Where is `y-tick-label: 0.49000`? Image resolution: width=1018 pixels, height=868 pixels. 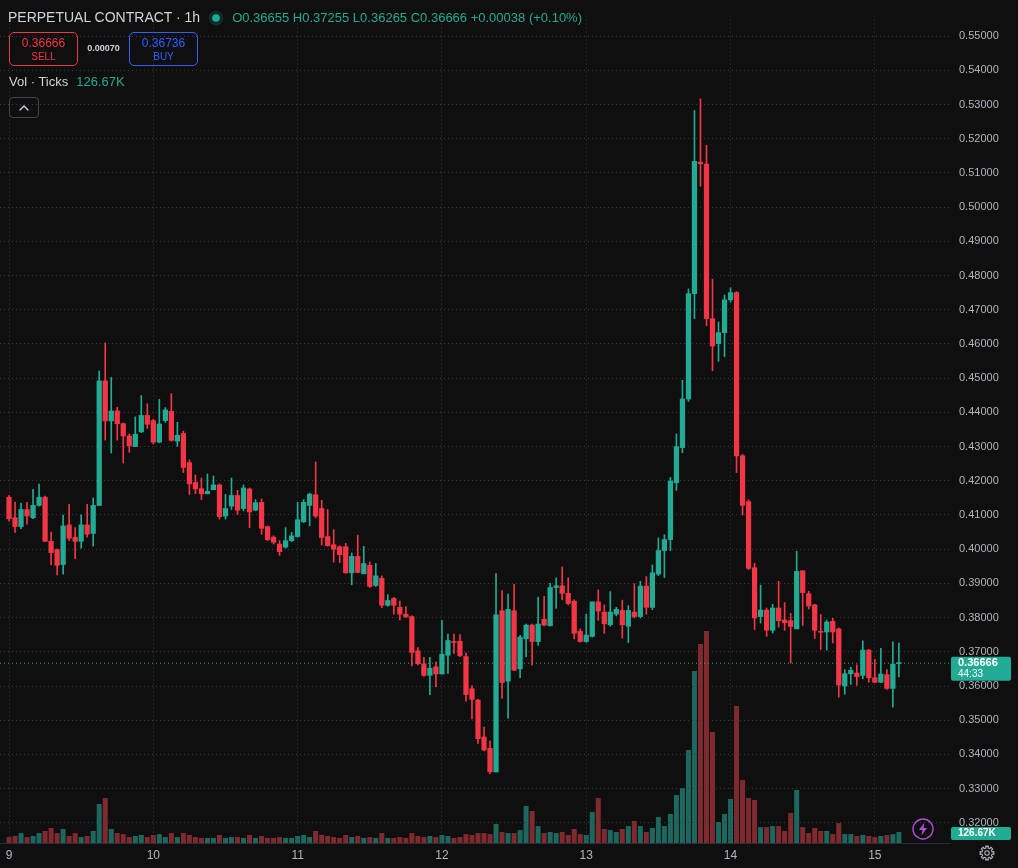
y-tick-label: 0.49000 is located at coordinates (979, 240).